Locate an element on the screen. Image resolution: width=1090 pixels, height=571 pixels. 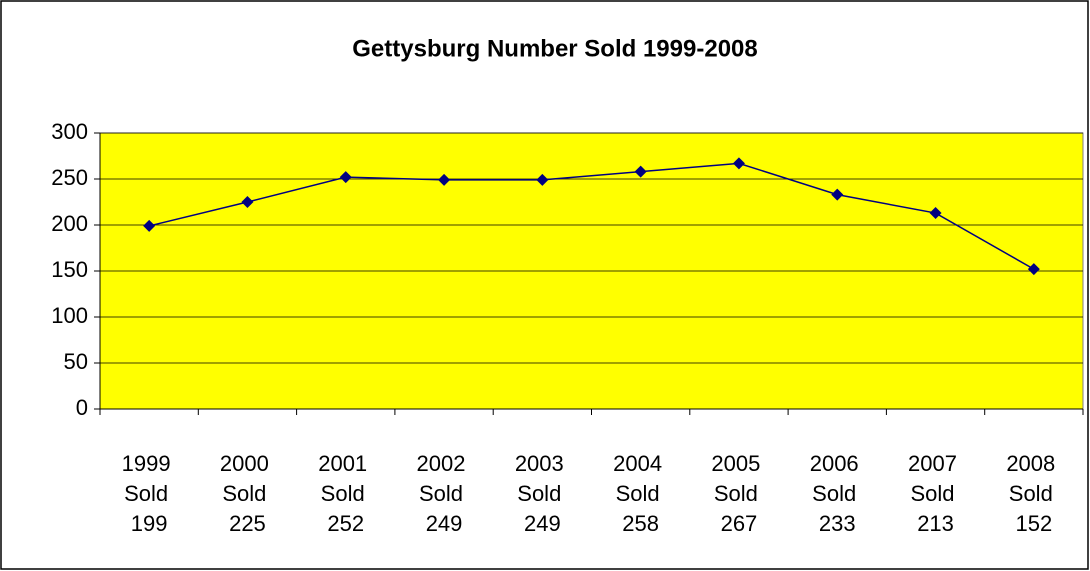
y-tick-label: 50 is located at coordinates (76, 361).